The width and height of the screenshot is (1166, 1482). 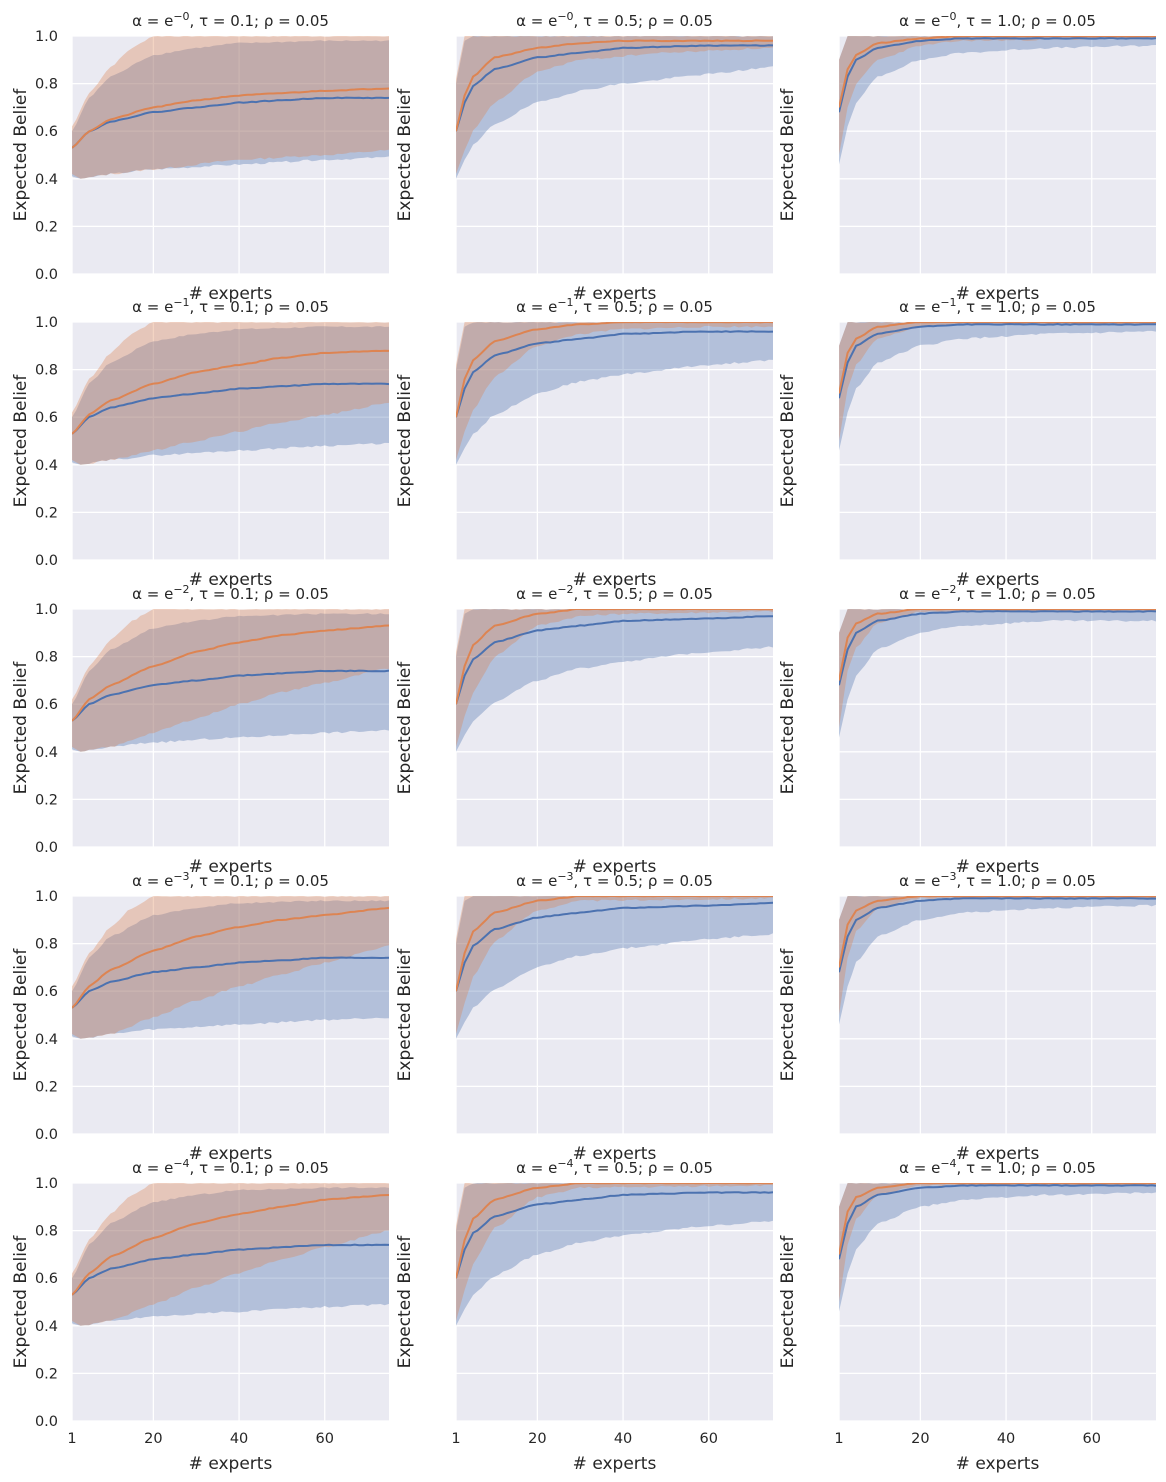 I want to click on subplot-title: α = e−2, τ = 1.0; ρ = 0.05, so click(x=997, y=593).